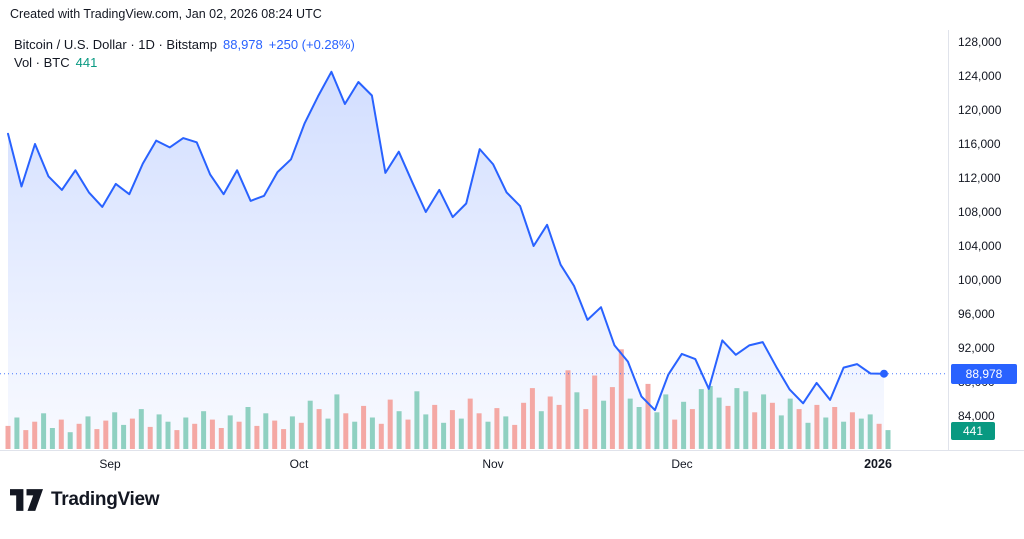  I want to click on price-change-value: +250 (+0.28%), so click(311, 44).